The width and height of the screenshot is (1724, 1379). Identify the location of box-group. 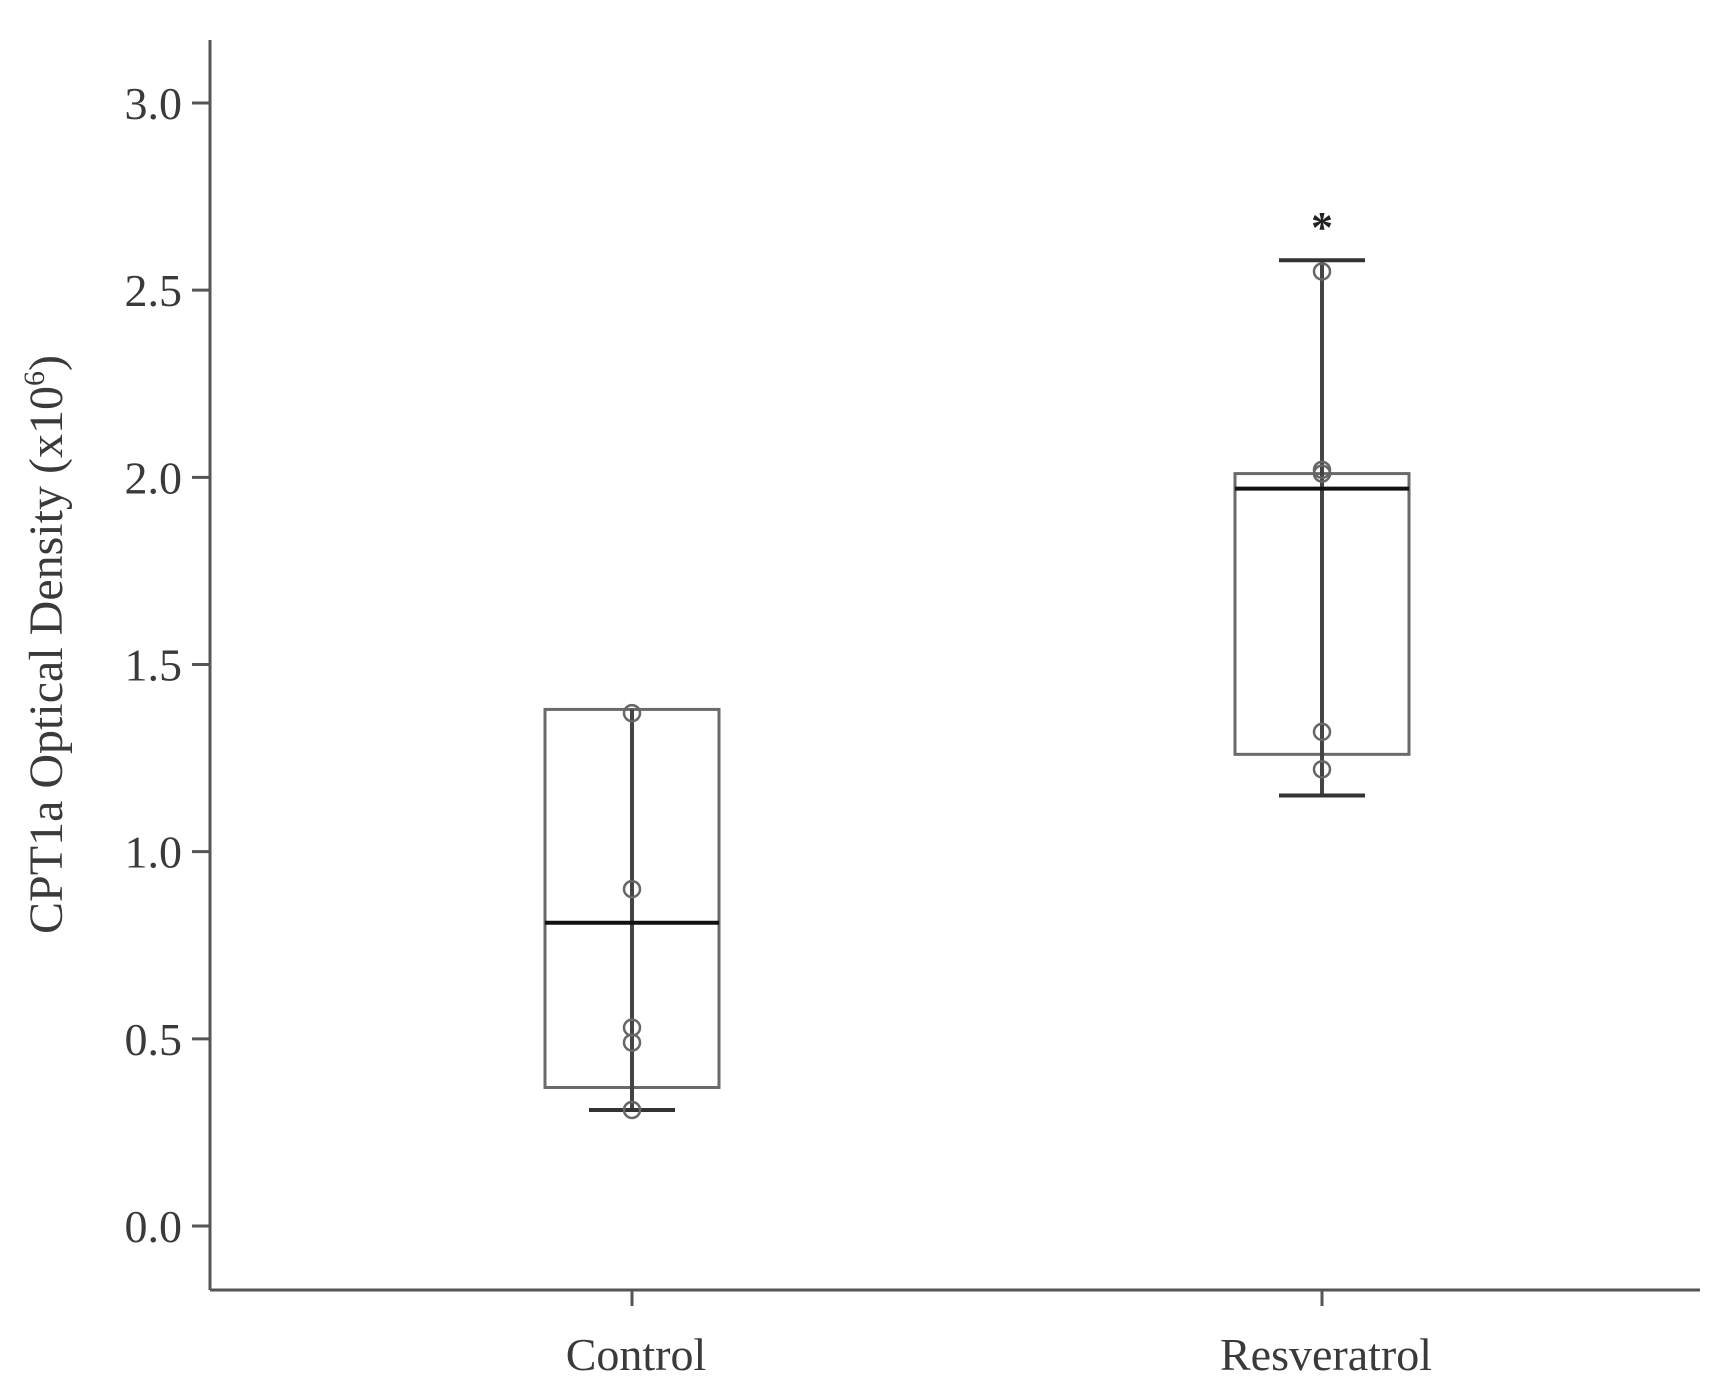
(632, 911).